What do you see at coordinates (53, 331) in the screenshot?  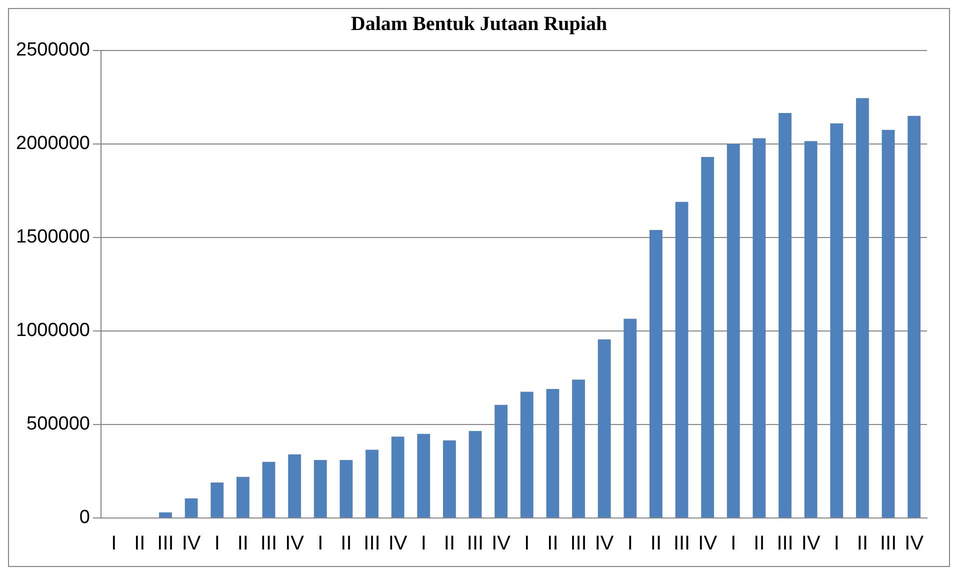 I see `y-tick-label: 1000000` at bounding box center [53, 331].